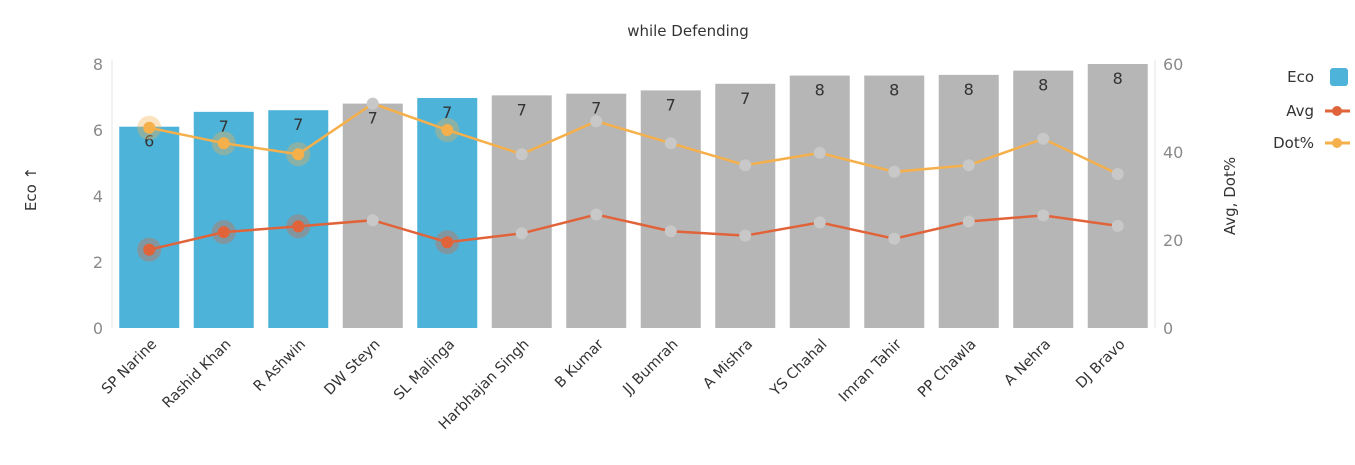 The height and width of the screenshot is (465, 1355). What do you see at coordinates (1337, 143) in the screenshot?
I see `legend-swatch-dot-dot` at bounding box center [1337, 143].